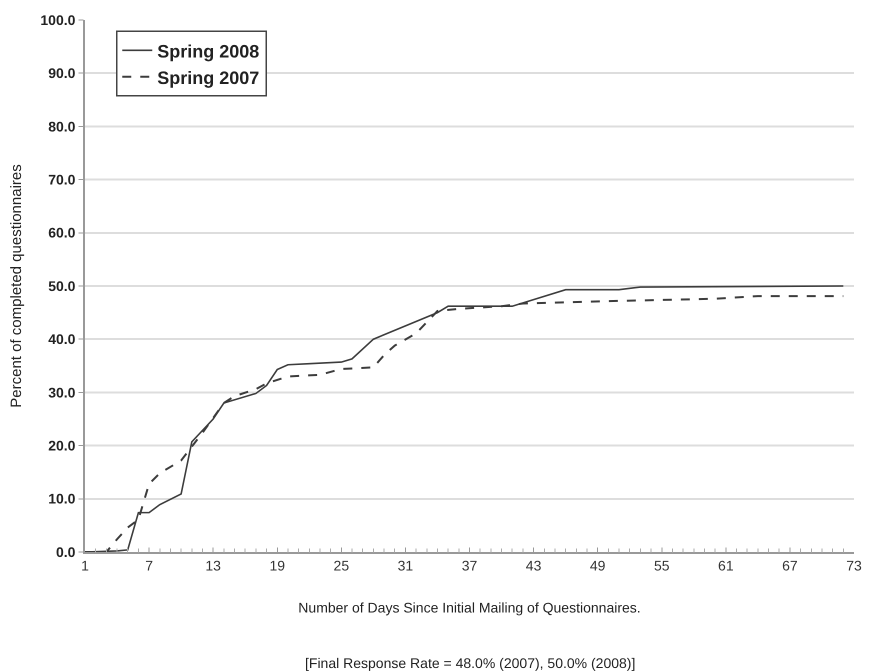  What do you see at coordinates (854, 566) in the screenshot?
I see `x-tick-label: 73` at bounding box center [854, 566].